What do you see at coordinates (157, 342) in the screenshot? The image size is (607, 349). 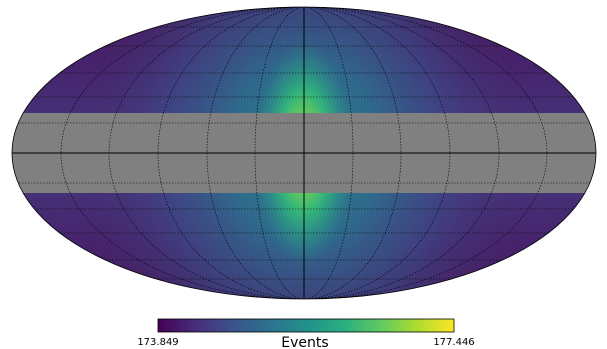 I see `colorbar-min-label: 173.849` at bounding box center [157, 342].